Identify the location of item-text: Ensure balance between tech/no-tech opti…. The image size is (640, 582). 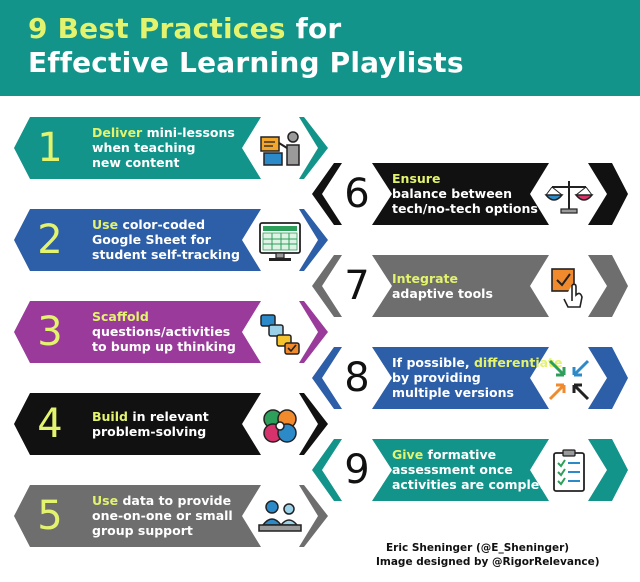
(465, 193).